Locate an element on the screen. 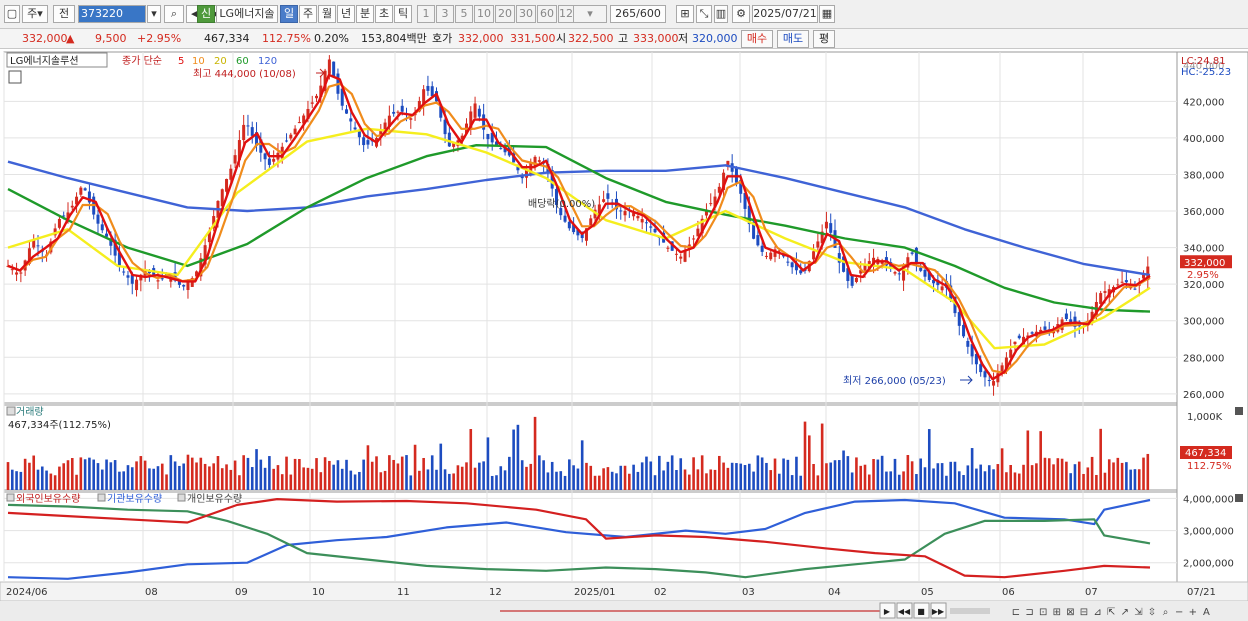 The width and height of the screenshot is (1248, 621). stock-name-field: LG에너지솔 is located at coordinates (247, 14).